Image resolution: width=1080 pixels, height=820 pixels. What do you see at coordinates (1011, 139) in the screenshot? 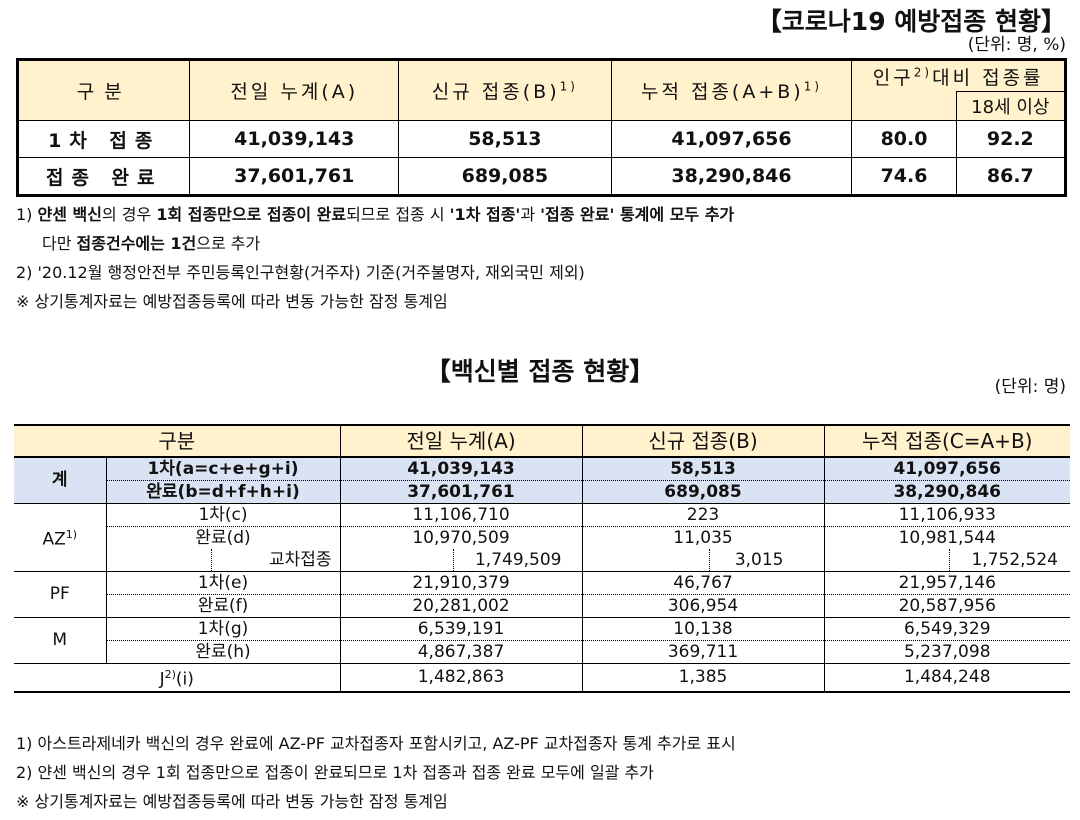
I see `cell-adult-ratio: 92.2` at bounding box center [1011, 139].